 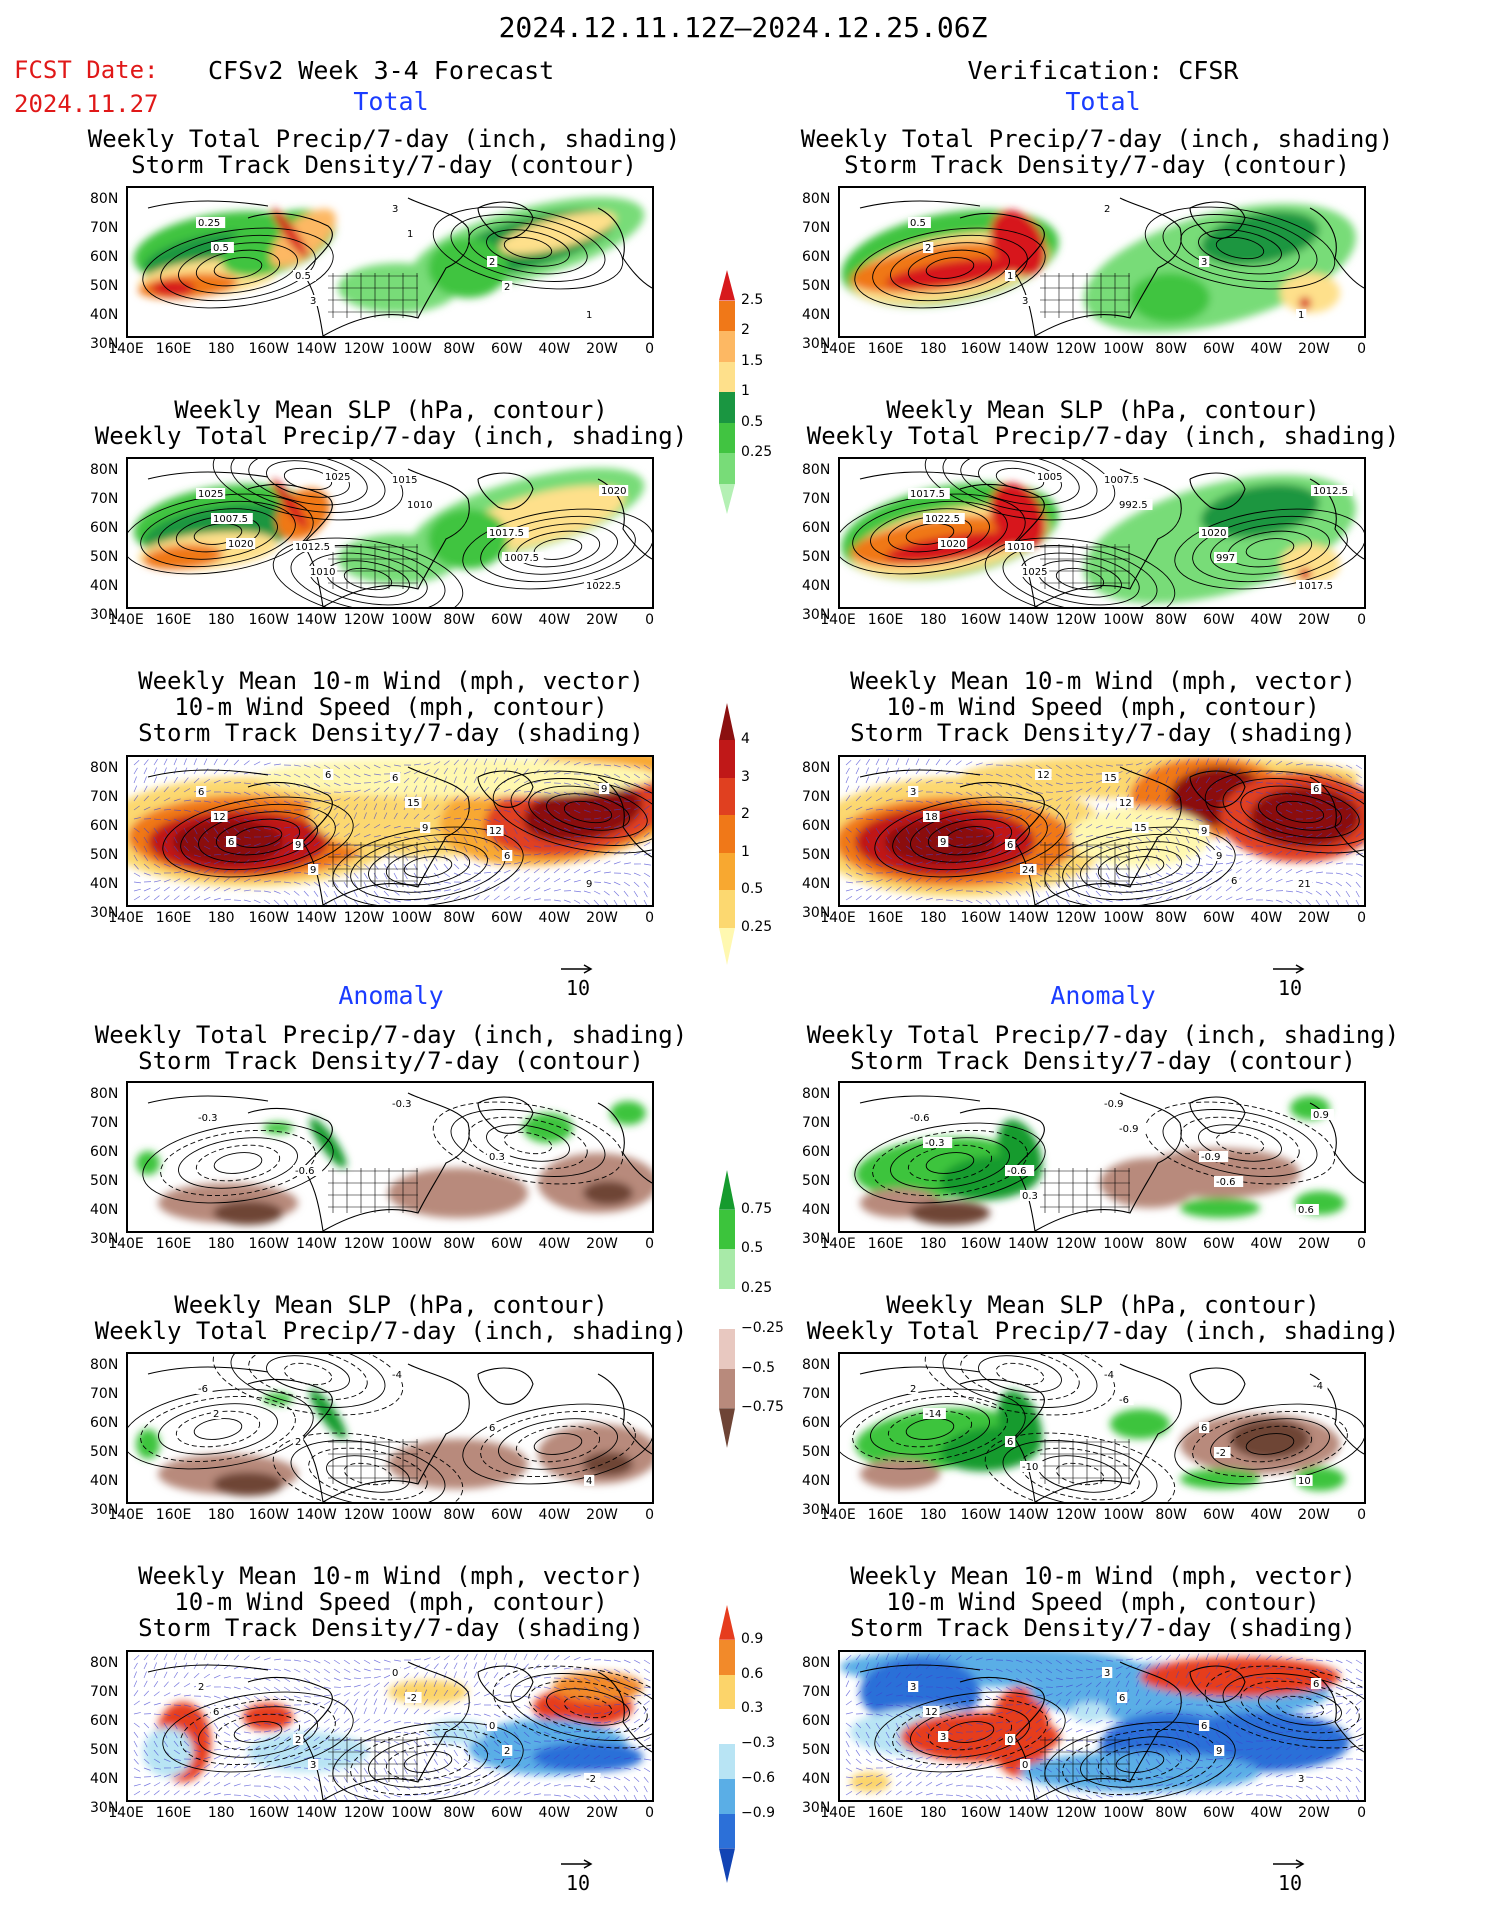 What do you see at coordinates (745, 739) in the screenshot?
I see `colorbar-label: 4` at bounding box center [745, 739].